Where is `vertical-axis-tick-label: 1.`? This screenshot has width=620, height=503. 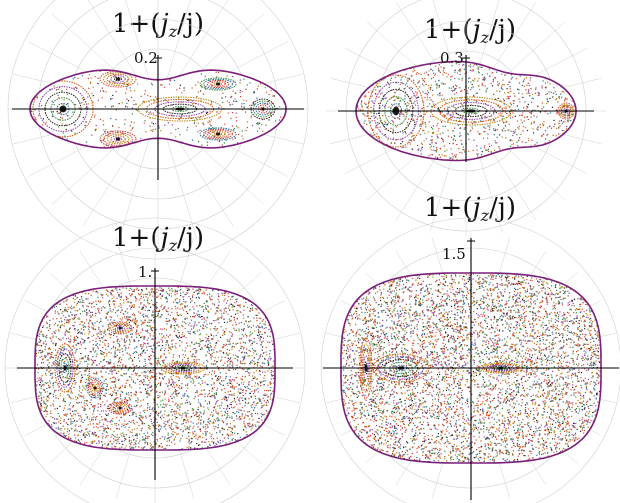 vertical-axis-tick-label: 1. is located at coordinates (145, 272).